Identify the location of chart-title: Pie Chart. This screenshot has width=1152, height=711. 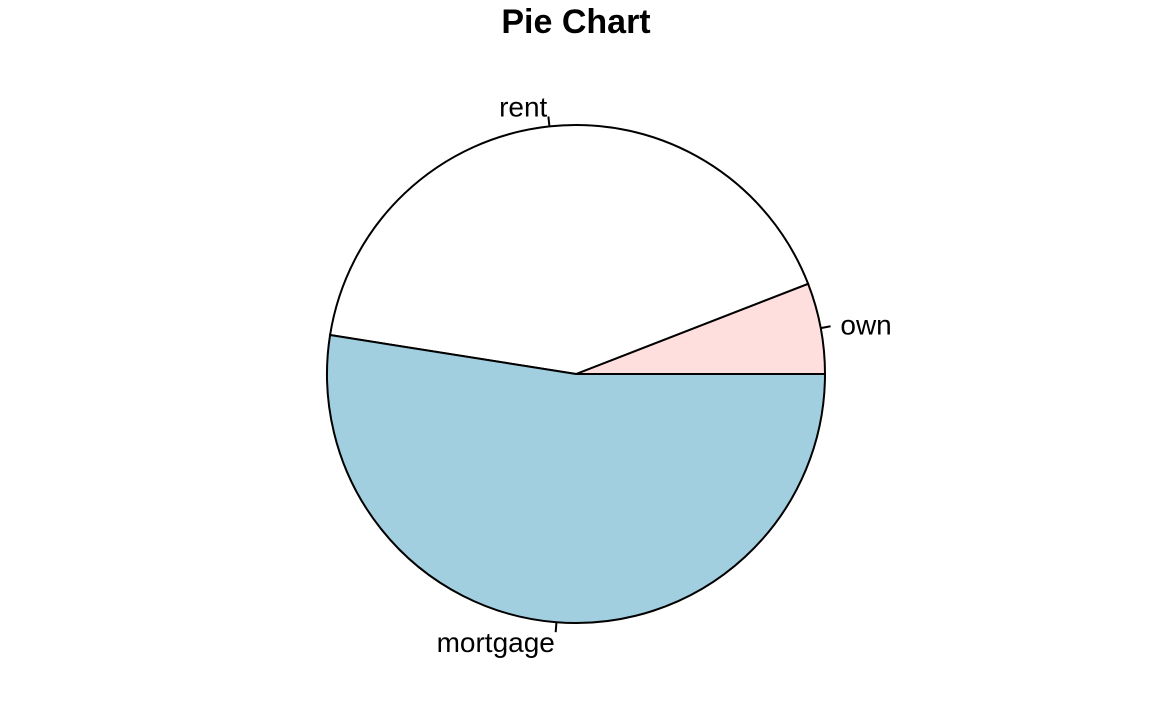
(575, 22).